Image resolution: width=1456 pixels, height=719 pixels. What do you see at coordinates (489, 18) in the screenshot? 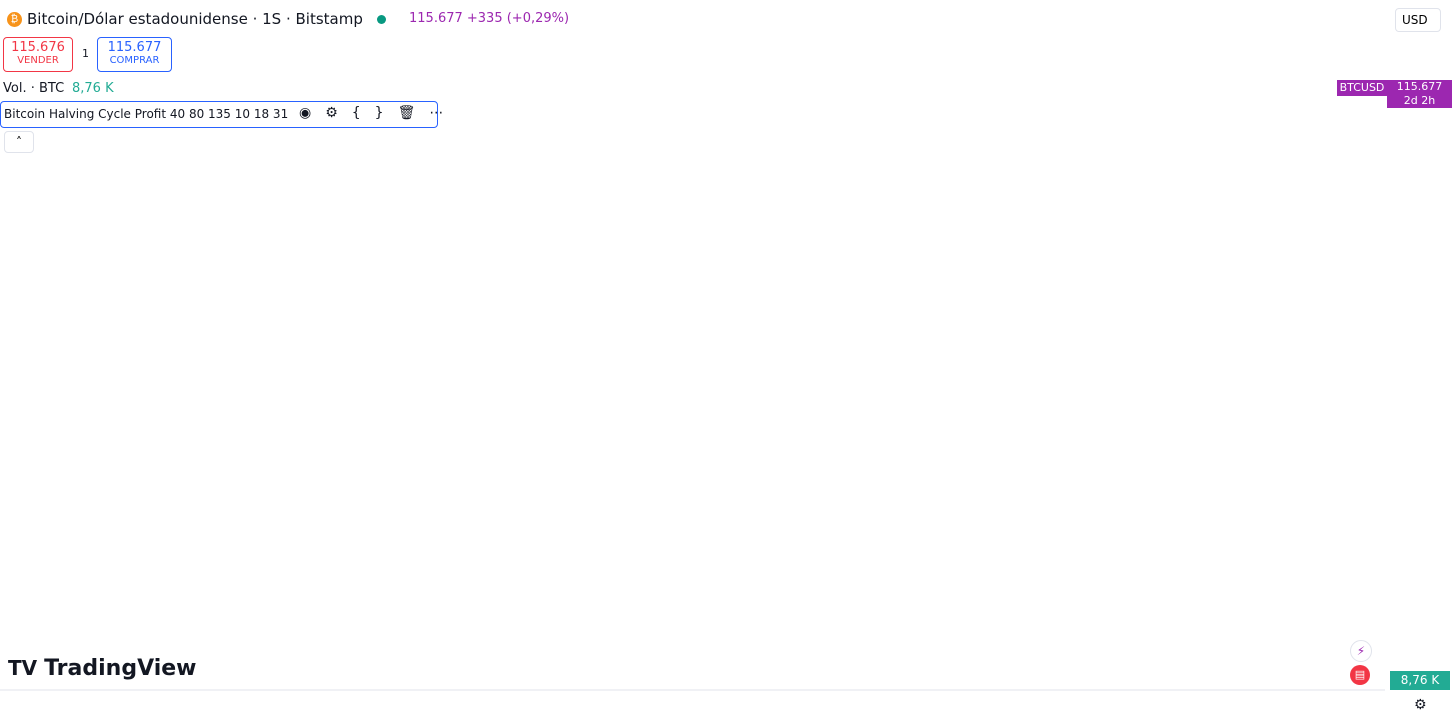
I see `quote: 115.677 +335 (+0,29%)` at bounding box center [489, 18].